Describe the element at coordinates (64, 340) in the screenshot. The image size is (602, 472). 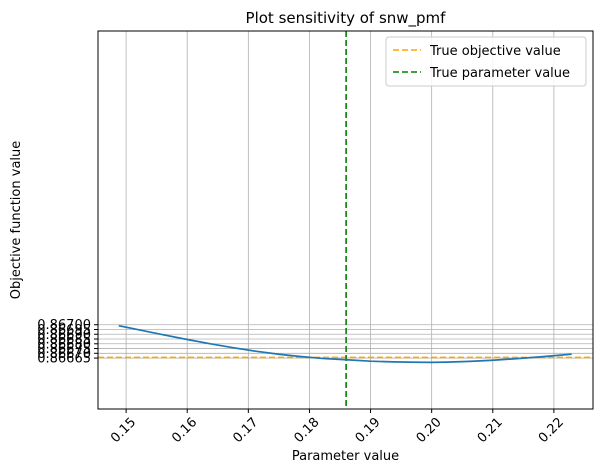
I see `y-tick-label: 0.86685` at that location.